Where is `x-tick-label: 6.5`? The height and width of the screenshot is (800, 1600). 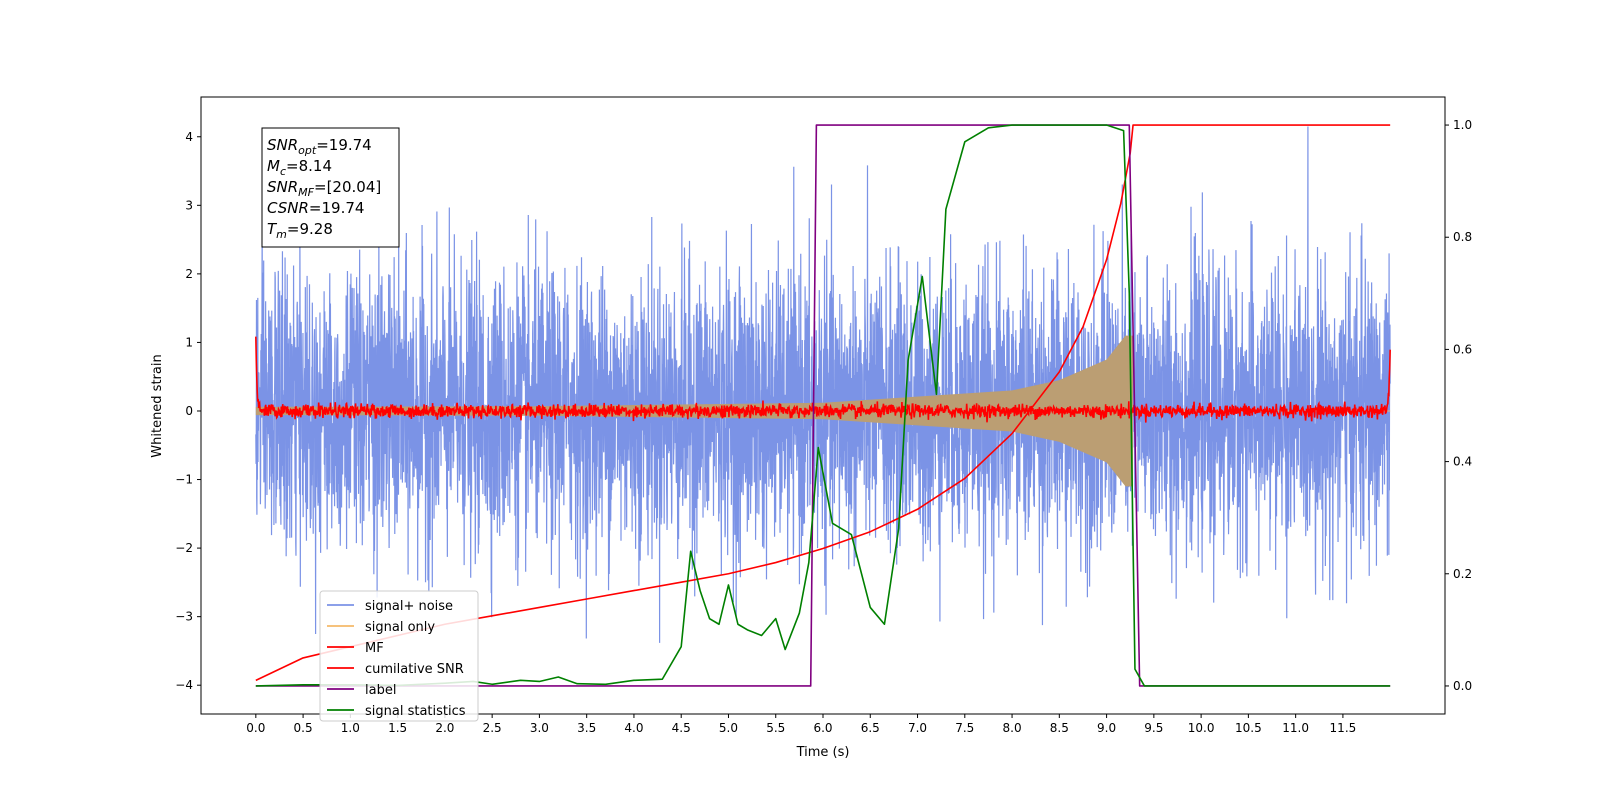 x-tick-label: 6.5 is located at coordinates (870, 728).